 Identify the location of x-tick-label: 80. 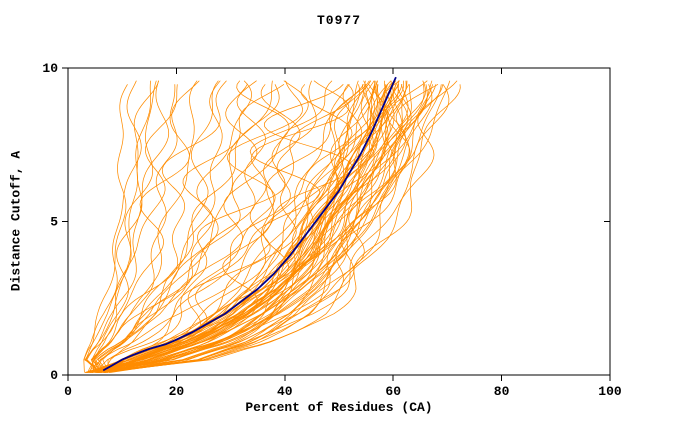
(502, 391).